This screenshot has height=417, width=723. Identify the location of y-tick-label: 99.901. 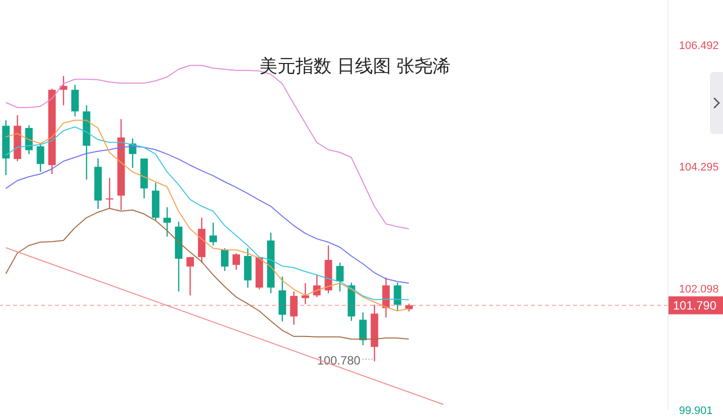
(696, 411).